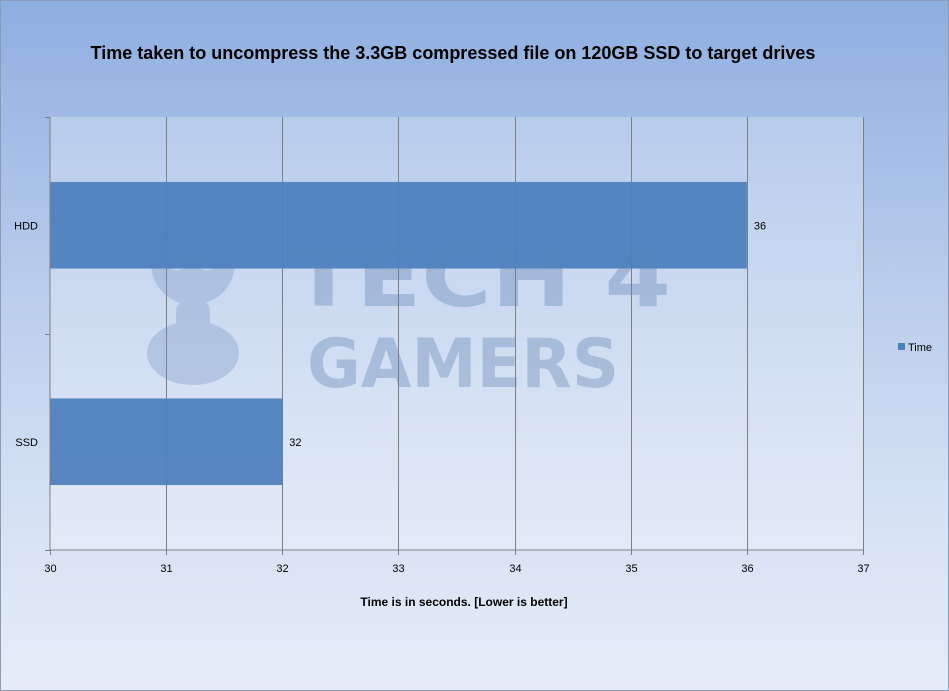 The image size is (949, 691). Describe the element at coordinates (631, 569) in the screenshot. I see `x-tick-label: 35` at that location.